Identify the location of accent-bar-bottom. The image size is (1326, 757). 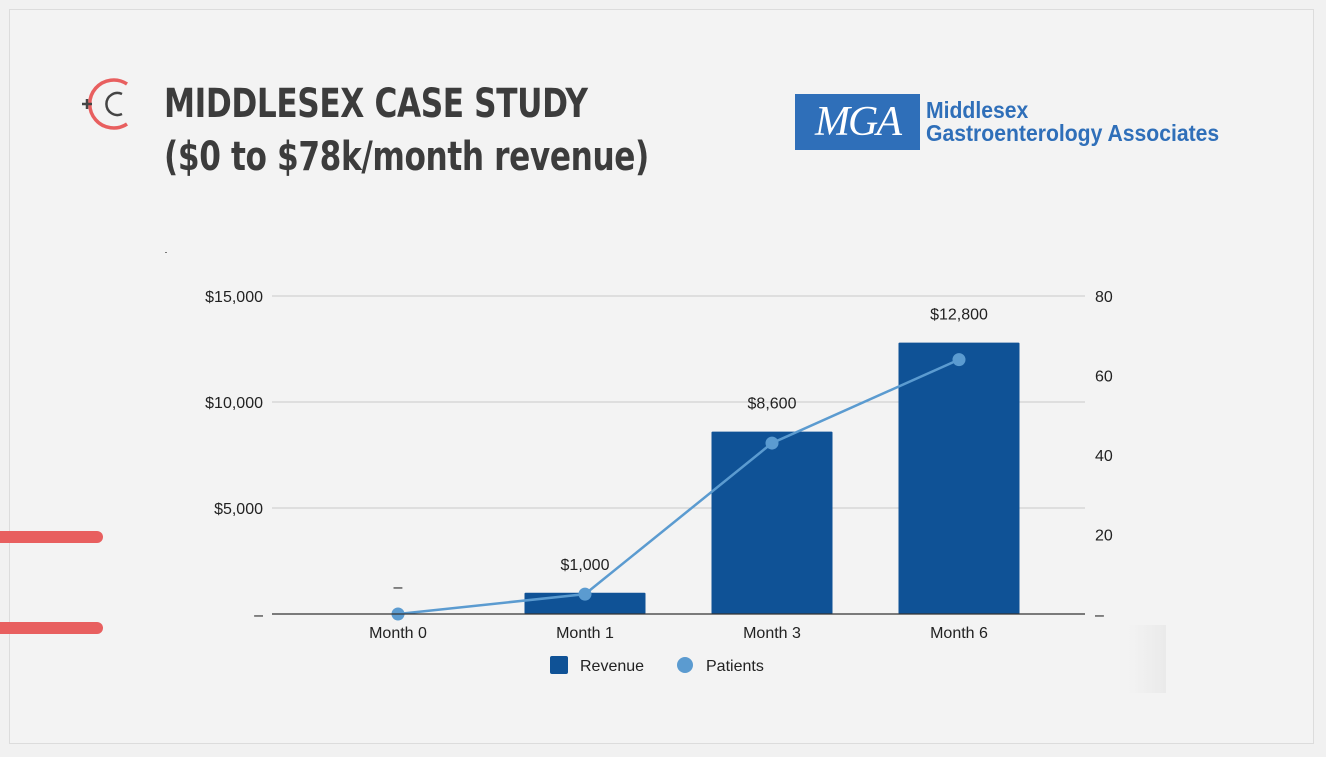
(51, 628).